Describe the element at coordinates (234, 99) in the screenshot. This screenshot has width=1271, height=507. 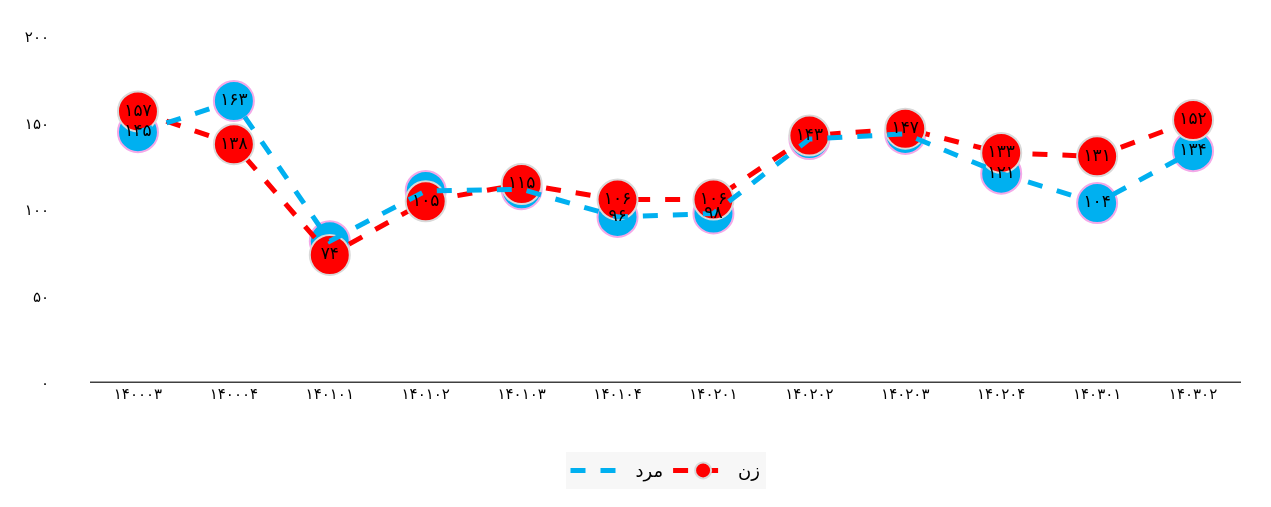
I see `data-label: ۱۶۳` at that location.